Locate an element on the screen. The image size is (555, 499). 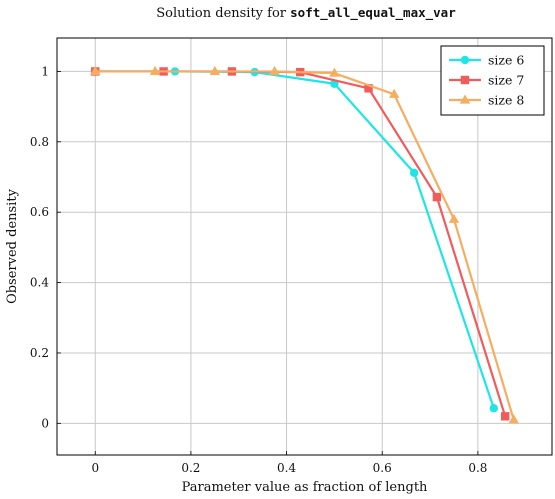
y-tick-label: 0 is located at coordinates (45, 423).